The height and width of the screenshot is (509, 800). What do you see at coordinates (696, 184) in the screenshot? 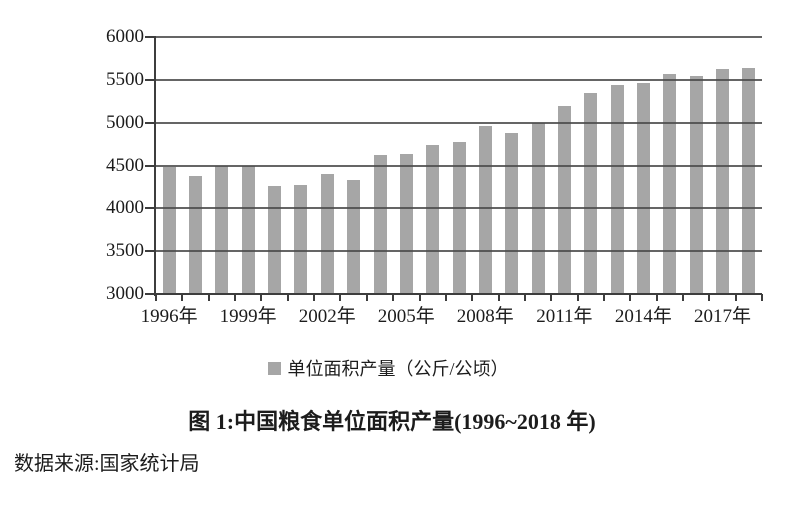
I see `bar-2016` at bounding box center [696, 184].